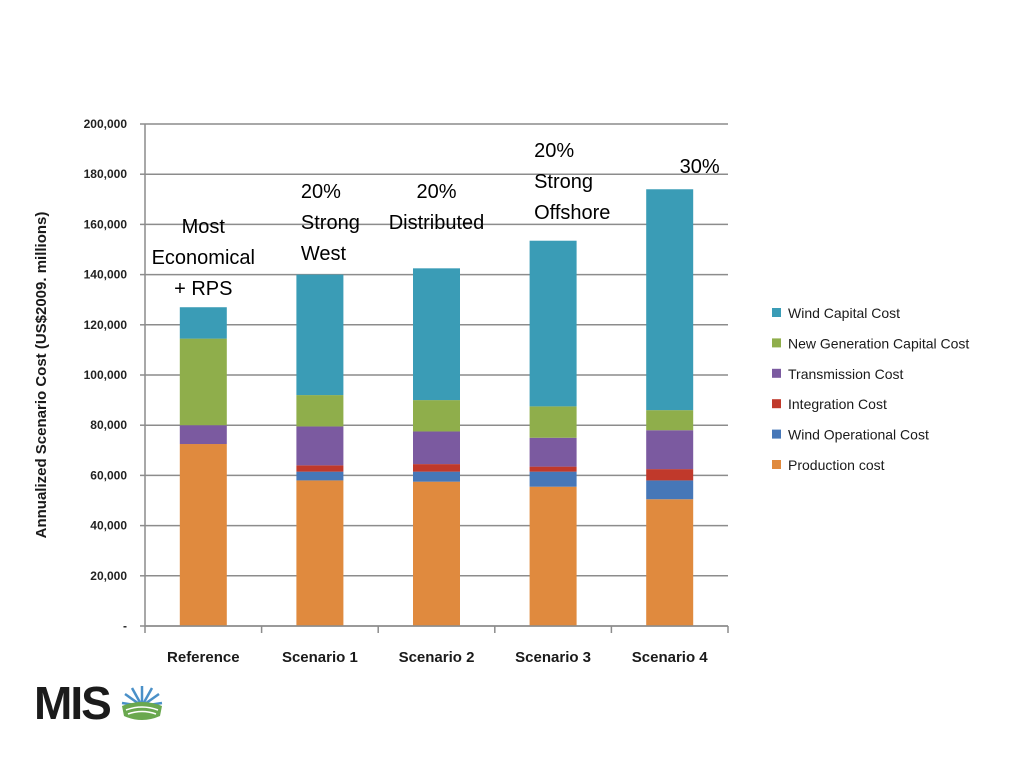 This screenshot has height=768, width=1024. What do you see at coordinates (204, 227) in the screenshot?
I see `scenario-annotation: Most` at bounding box center [204, 227].